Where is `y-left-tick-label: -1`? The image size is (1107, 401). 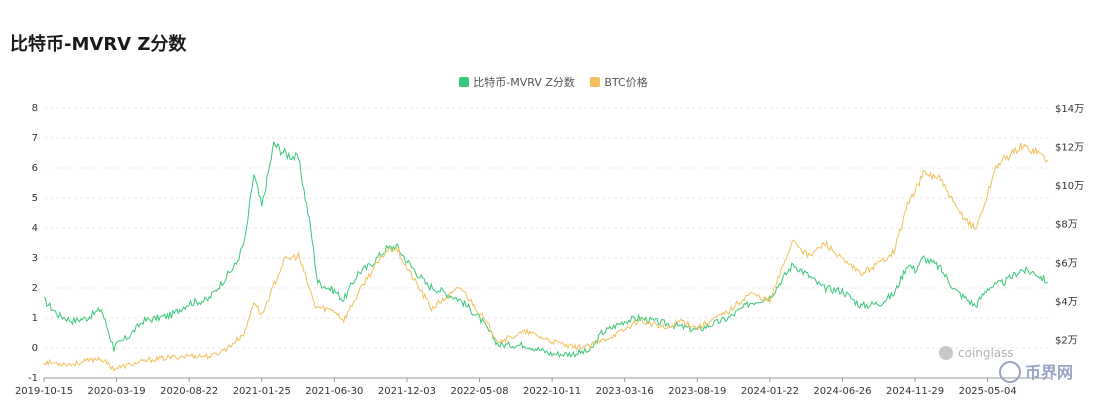
y-left-tick-label: -1 is located at coordinates (33, 378).